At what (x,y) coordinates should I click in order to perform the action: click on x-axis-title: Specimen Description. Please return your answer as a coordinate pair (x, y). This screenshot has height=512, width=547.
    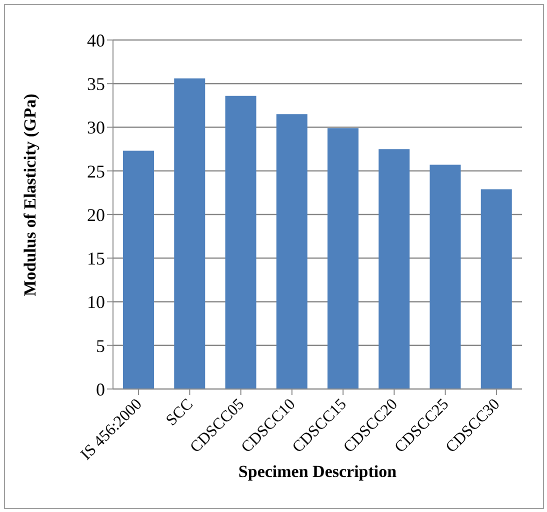
    Looking at the image, I should click on (318, 471).